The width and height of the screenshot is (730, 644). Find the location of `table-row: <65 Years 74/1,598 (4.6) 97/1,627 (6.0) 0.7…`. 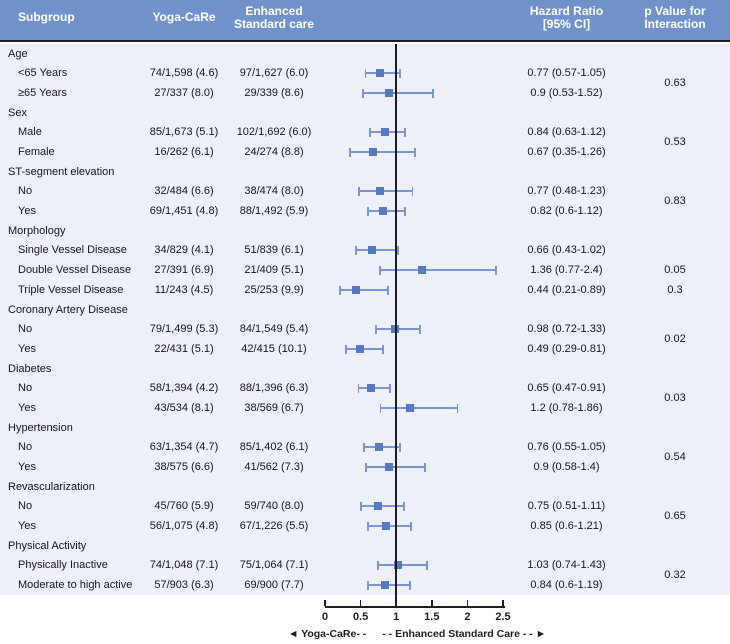

table-row: <65 Years 74/1,598 (4.6) 97/1,627 (6.0) 0.7… is located at coordinates (365, 73).